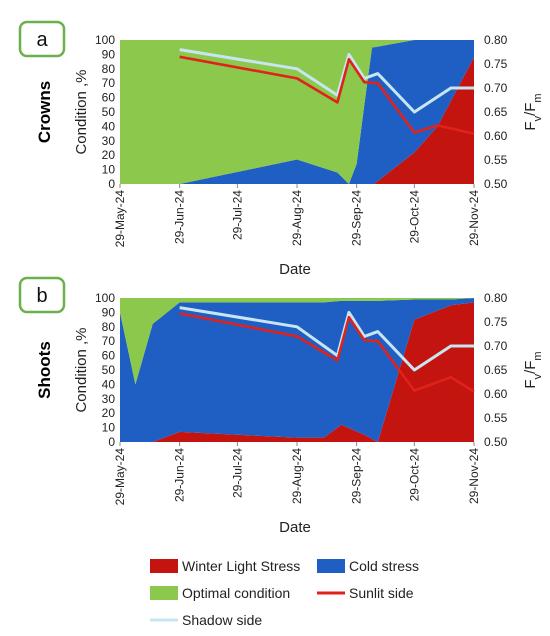 This screenshot has height=636, width=550. I want to click on legend-label-shadow: Shadow side, so click(222, 620).